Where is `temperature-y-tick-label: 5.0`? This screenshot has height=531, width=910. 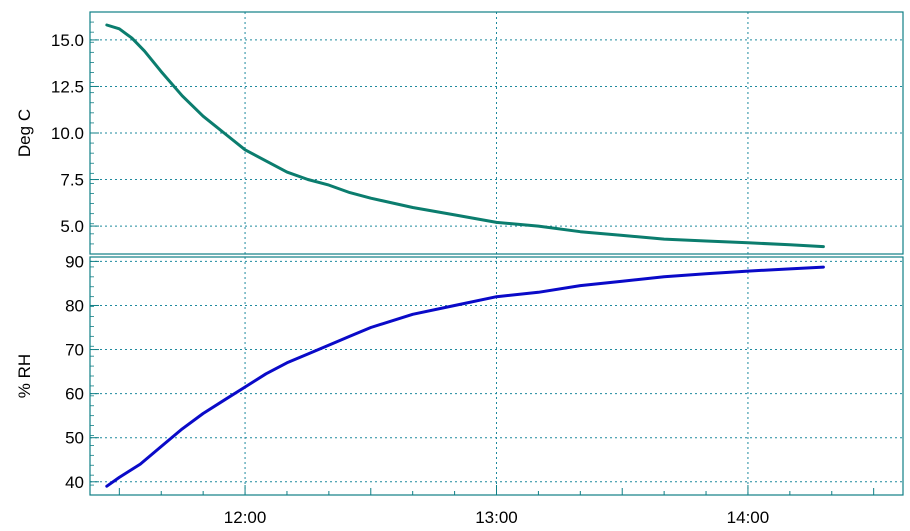
temperature-y-tick-label: 5.0 is located at coordinates (72, 226).